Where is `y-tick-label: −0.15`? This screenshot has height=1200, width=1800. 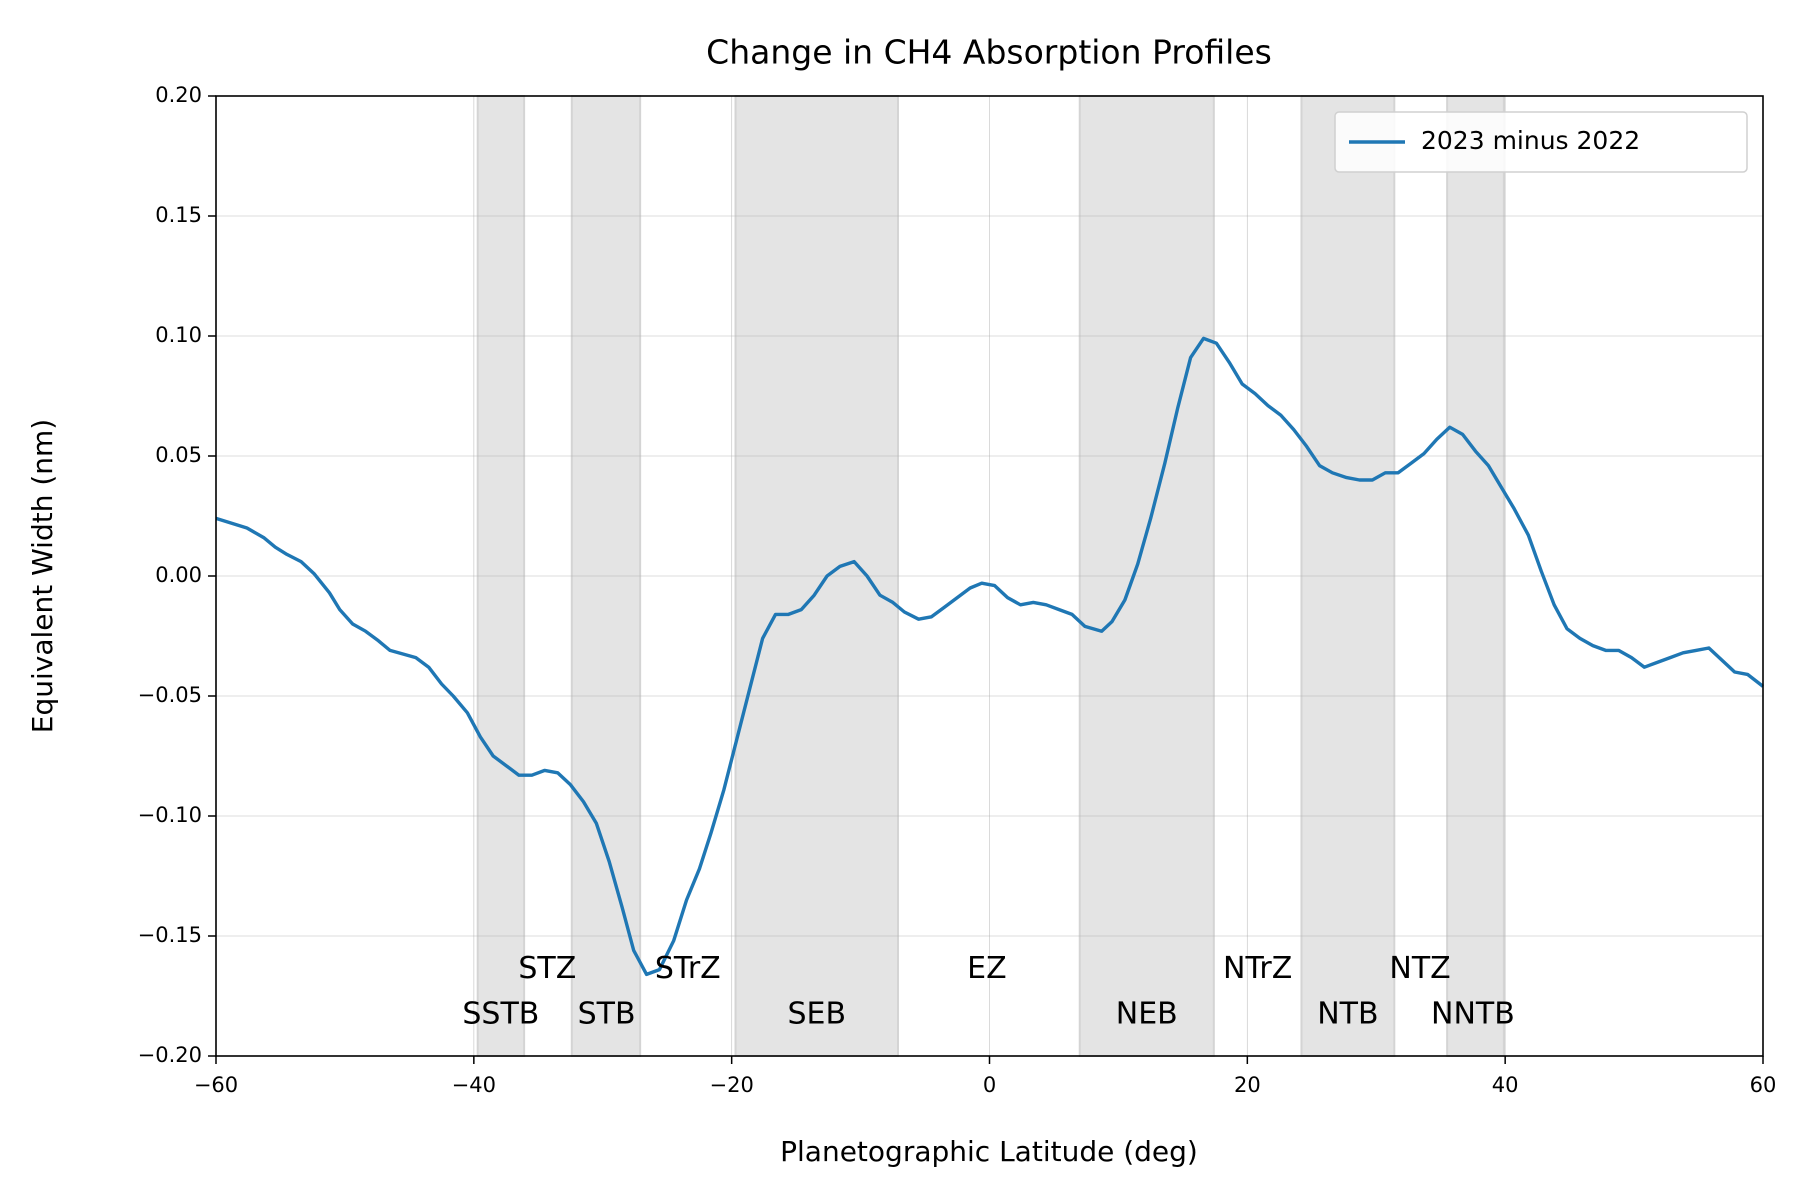
y-tick-label: −0.15 is located at coordinates (170, 935).